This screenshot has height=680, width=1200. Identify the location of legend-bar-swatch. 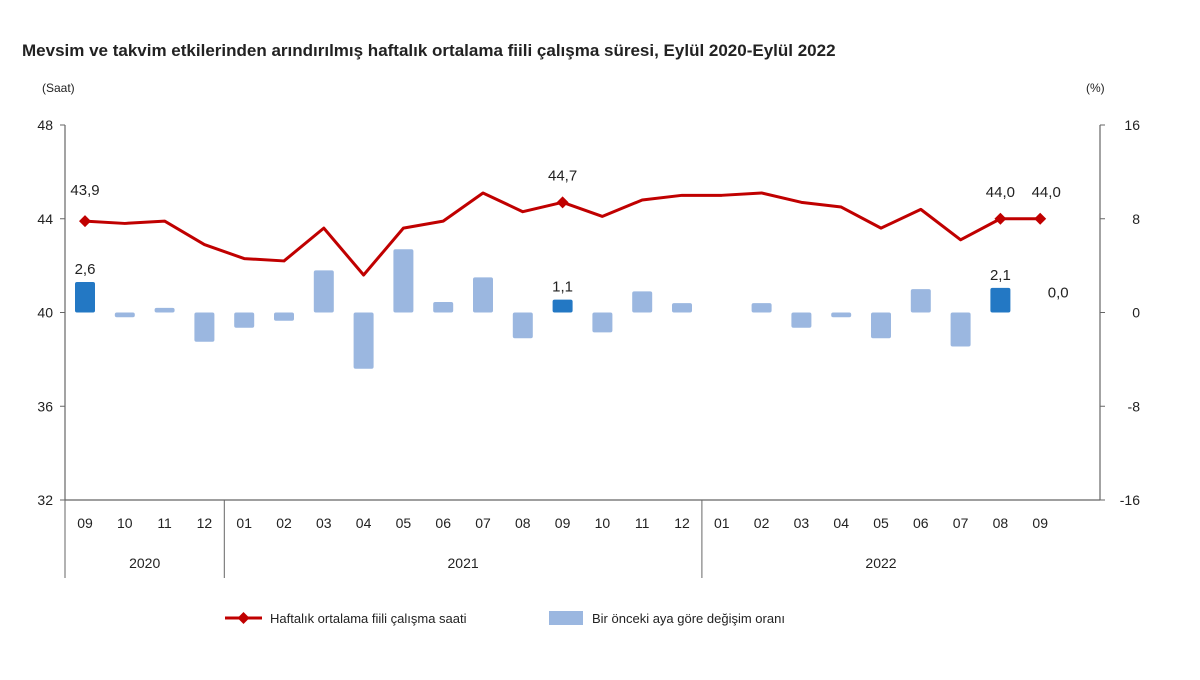
(566, 618).